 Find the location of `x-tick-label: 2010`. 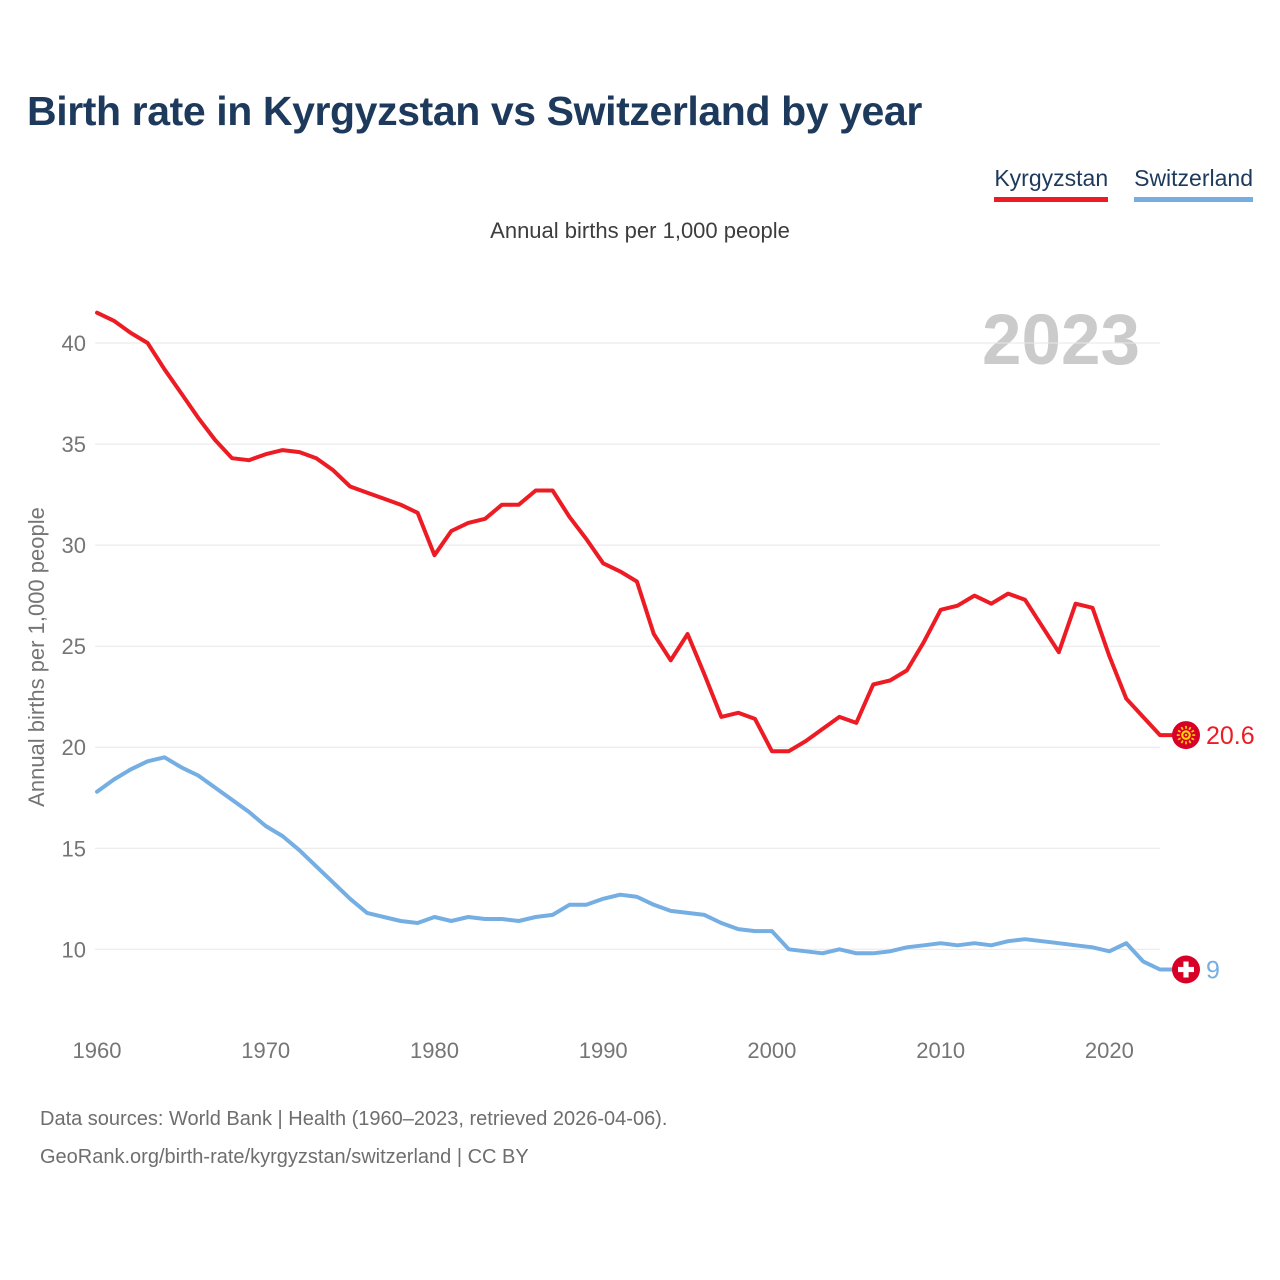

x-tick-label: 2010 is located at coordinates (940, 1050).